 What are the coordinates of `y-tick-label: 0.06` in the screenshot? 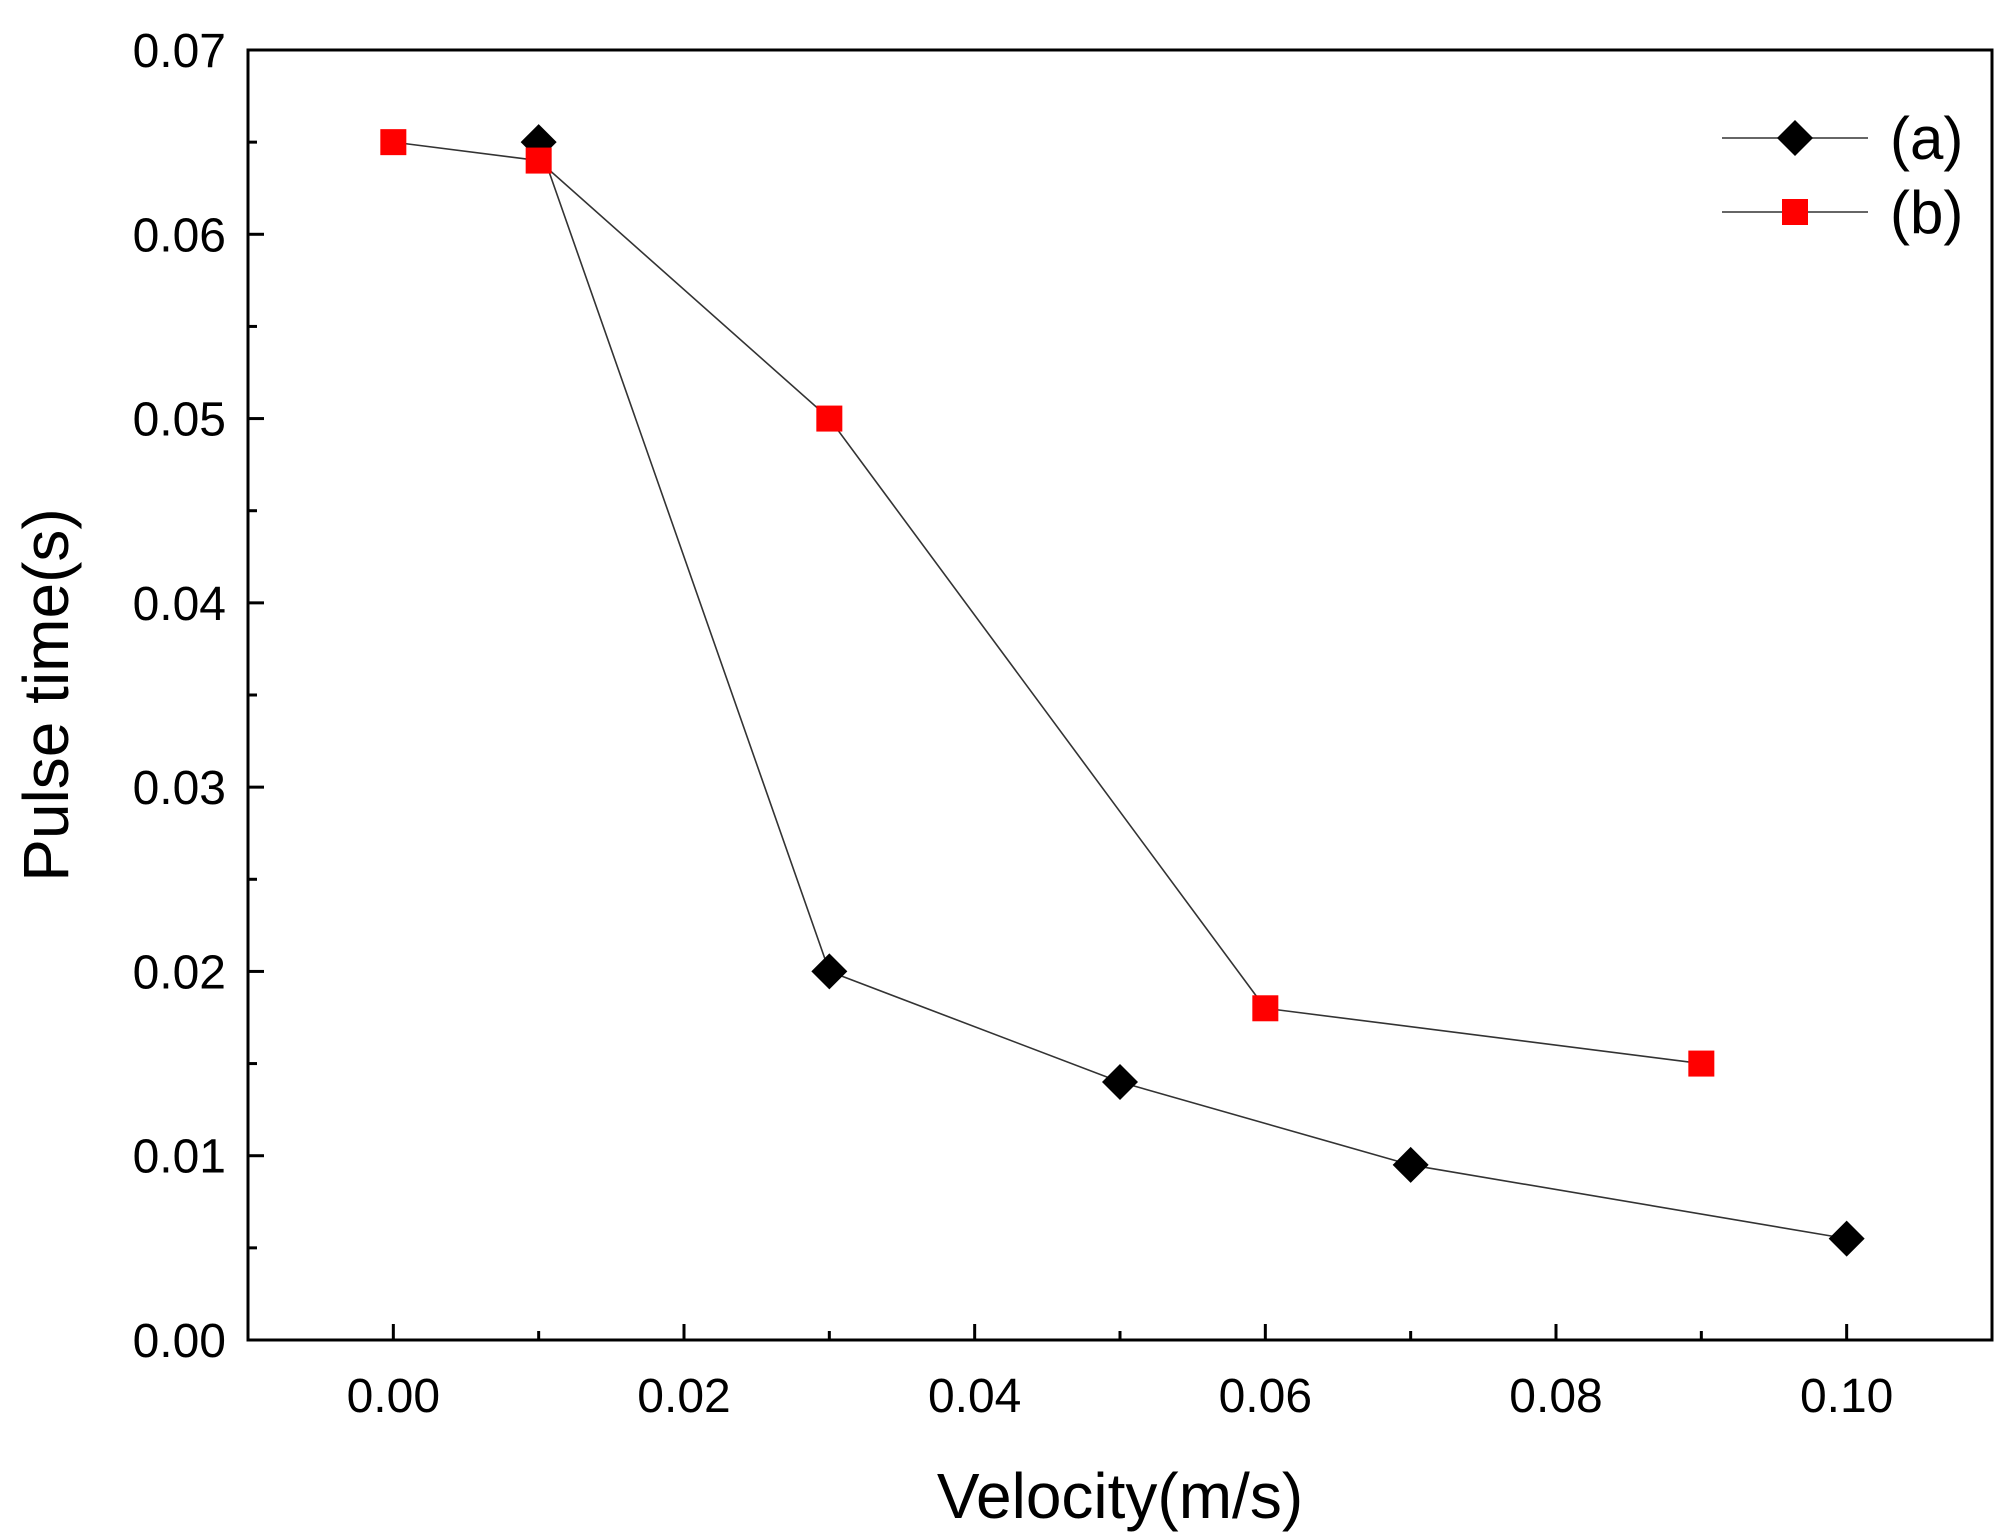 It's located at (179, 235).